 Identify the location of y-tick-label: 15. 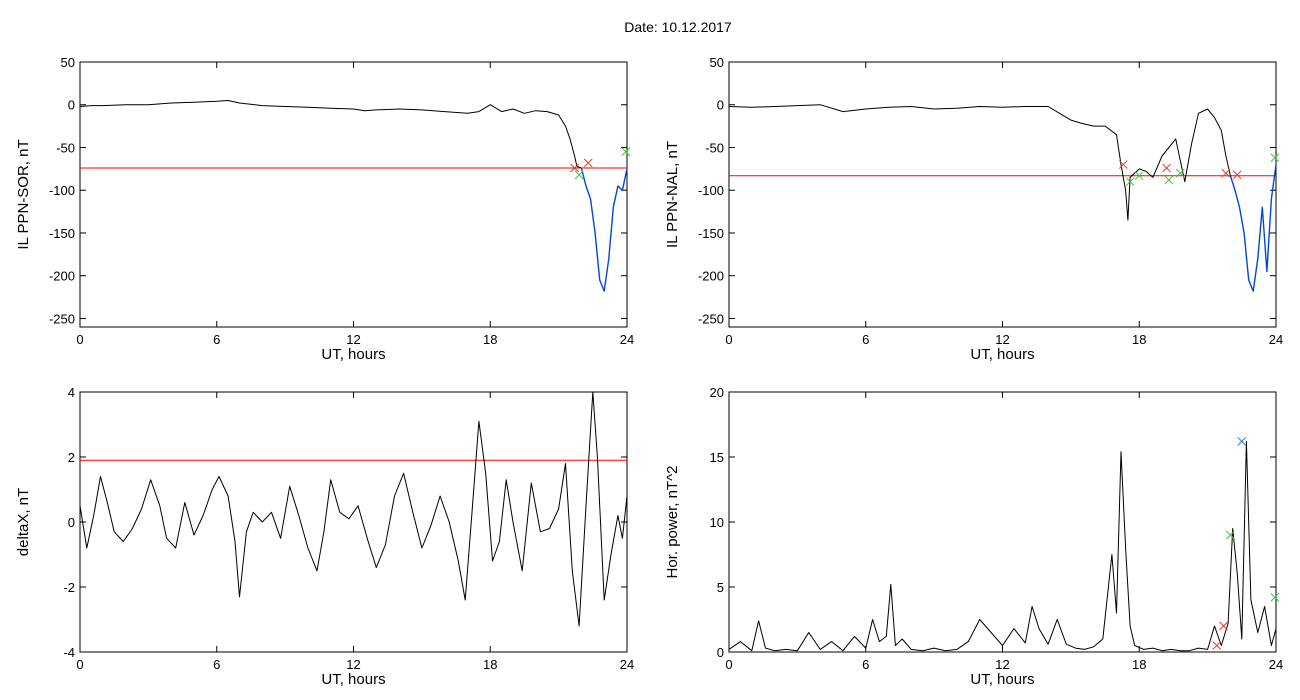
(717, 457).